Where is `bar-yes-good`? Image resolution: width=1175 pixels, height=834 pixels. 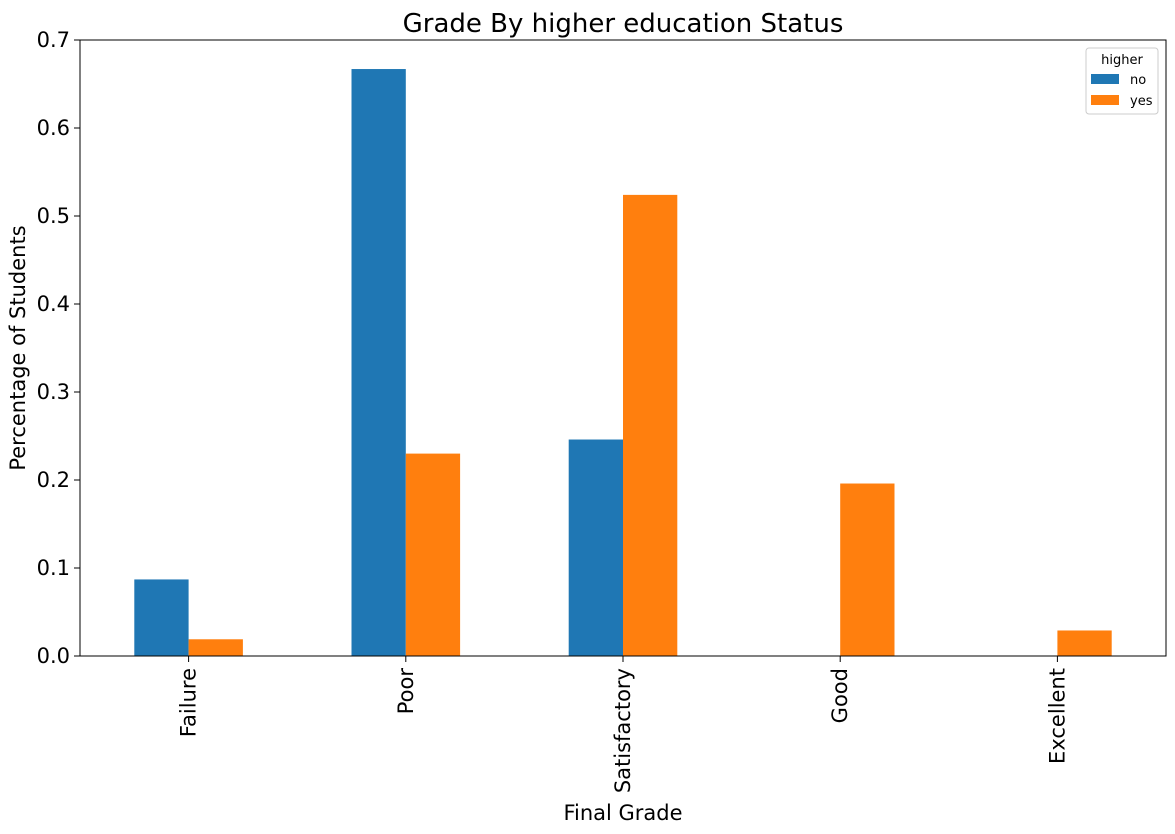
bar-yes-good is located at coordinates (867, 569).